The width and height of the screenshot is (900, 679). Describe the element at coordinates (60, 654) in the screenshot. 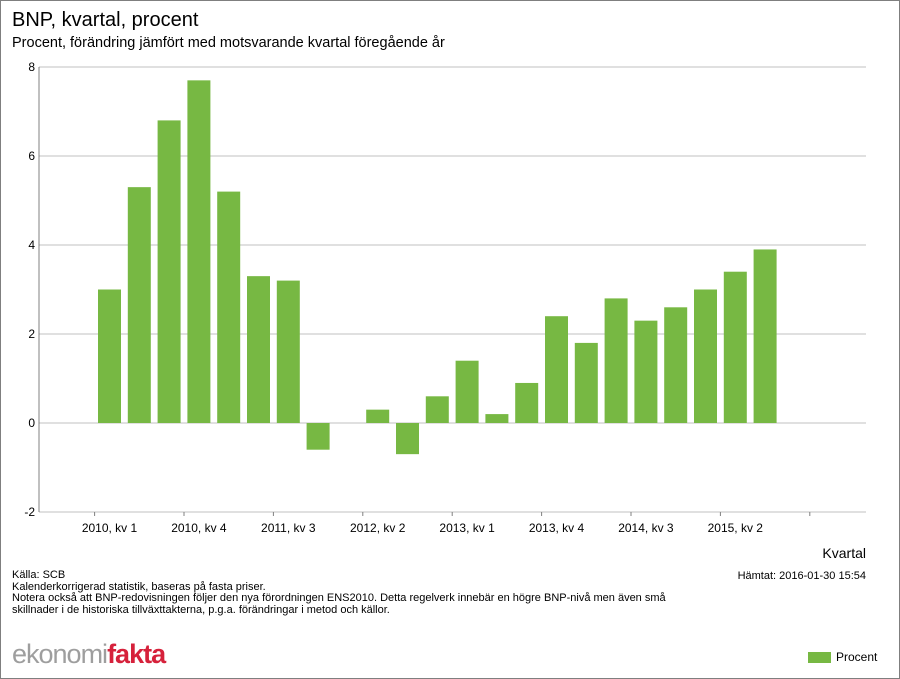

I see `logo-part-ekonomi: ekonomi` at that location.